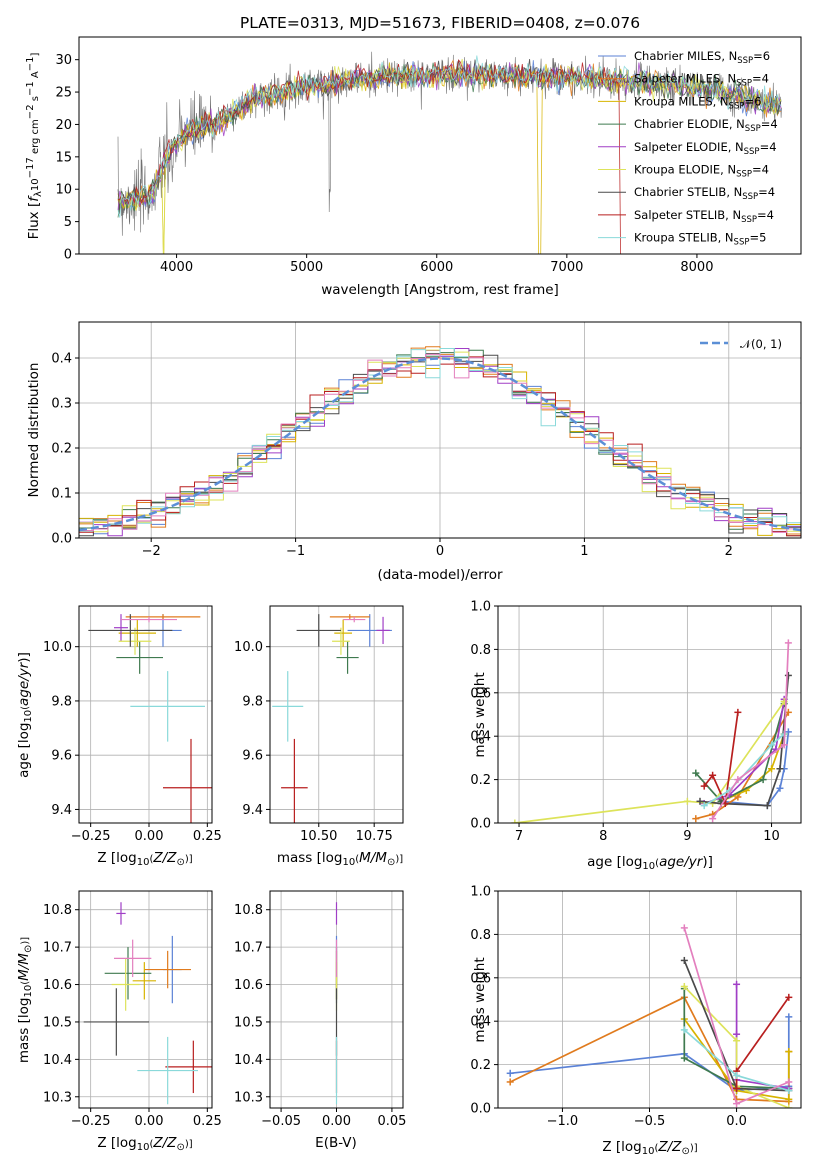 Image resolution: width=819 pixels, height=1170 pixels. I want to click on y-tick-label: 10.8, so click(248, 910).